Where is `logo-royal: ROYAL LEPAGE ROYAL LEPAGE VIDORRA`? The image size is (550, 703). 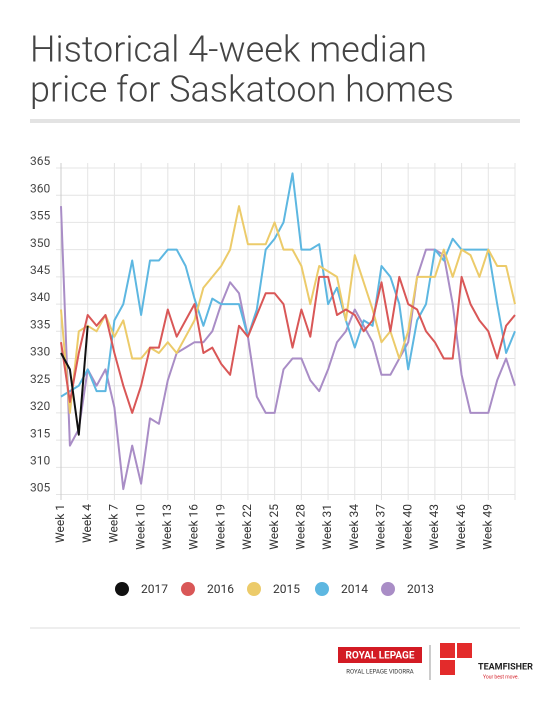 logo-royal: ROYAL LEPAGE ROYAL LEPAGE VIDORRA is located at coordinates (380, 661).